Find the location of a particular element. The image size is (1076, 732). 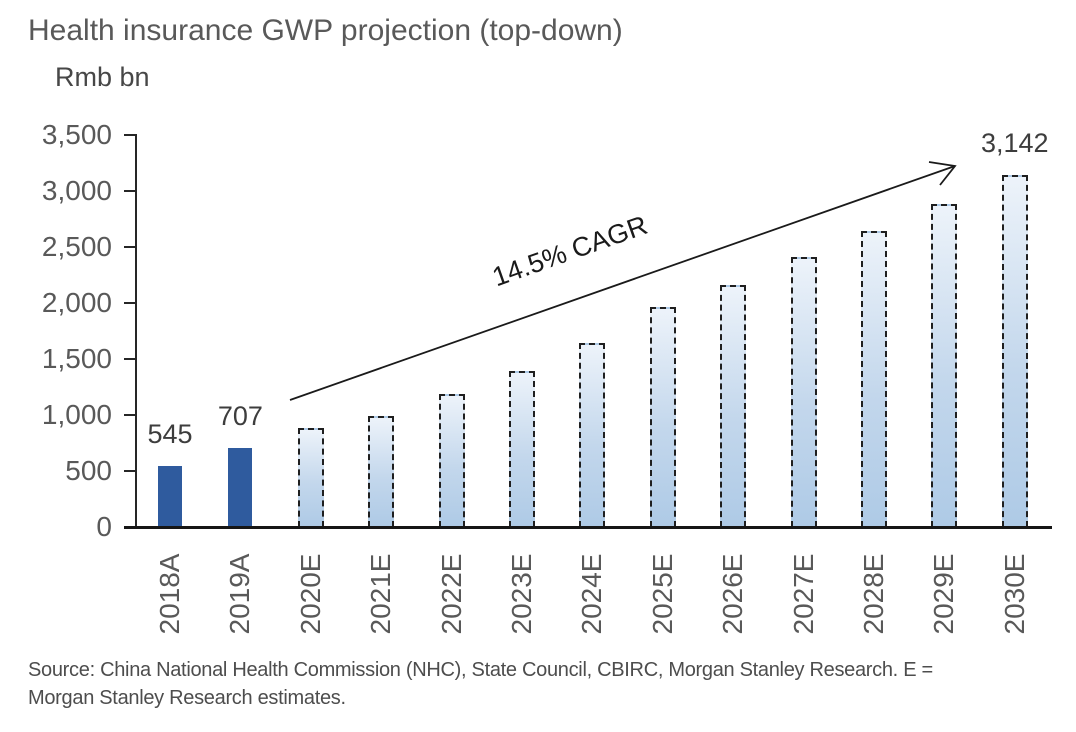

y-axis-tick-label: 0 is located at coordinates (104, 526).